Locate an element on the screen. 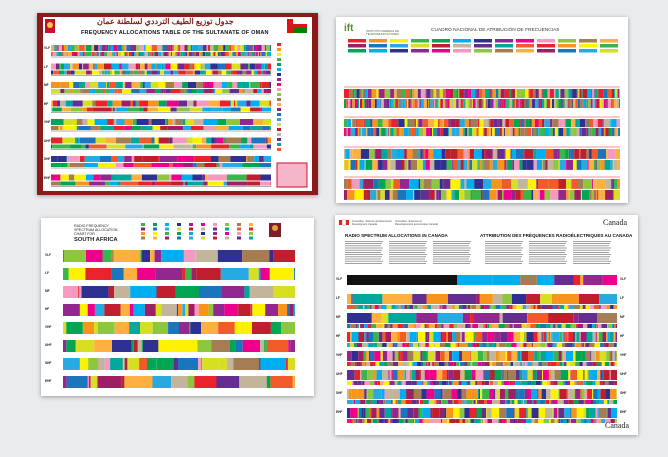 This screenshot has height=457, width=668. oman-legend-swatch is located at coordinates (279, 144).